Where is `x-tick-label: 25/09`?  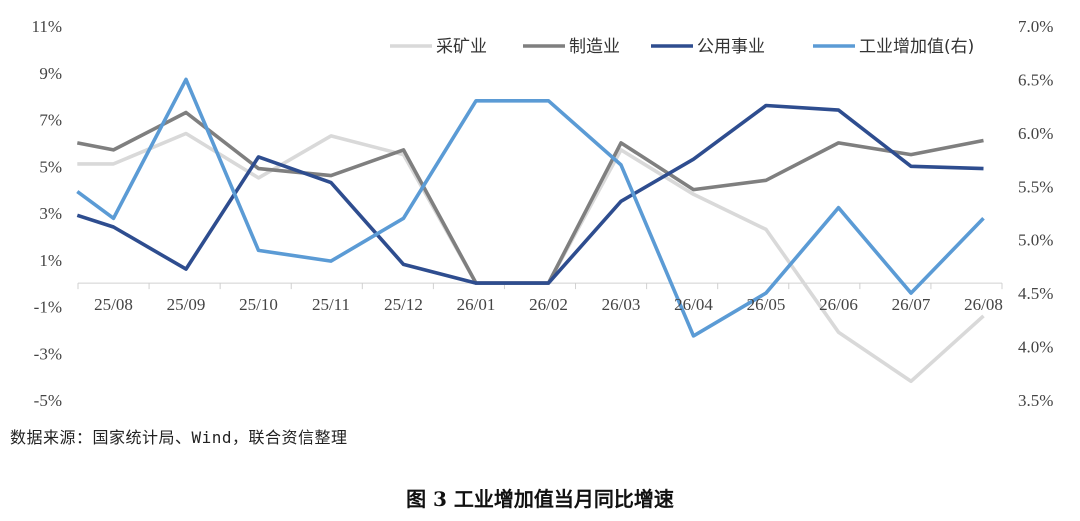
x-tick-label: 25/09 is located at coordinates (186, 304).